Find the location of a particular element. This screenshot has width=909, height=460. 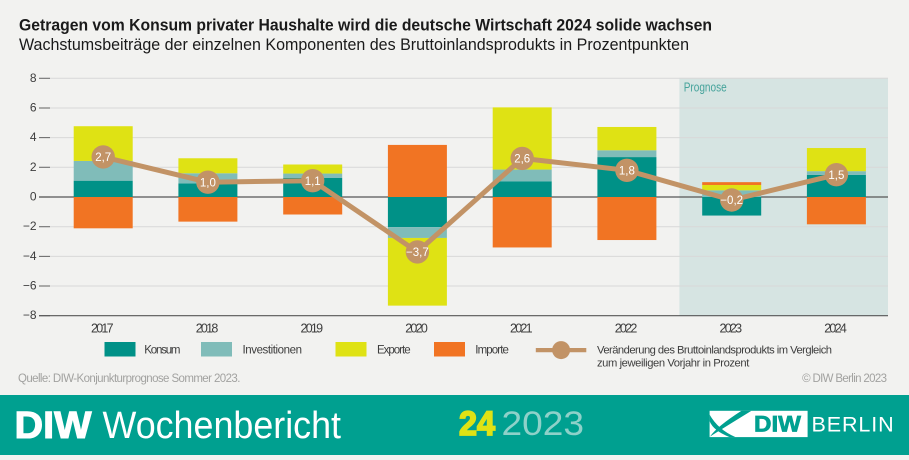

svg-text: BERLIN is located at coordinates (853, 425).